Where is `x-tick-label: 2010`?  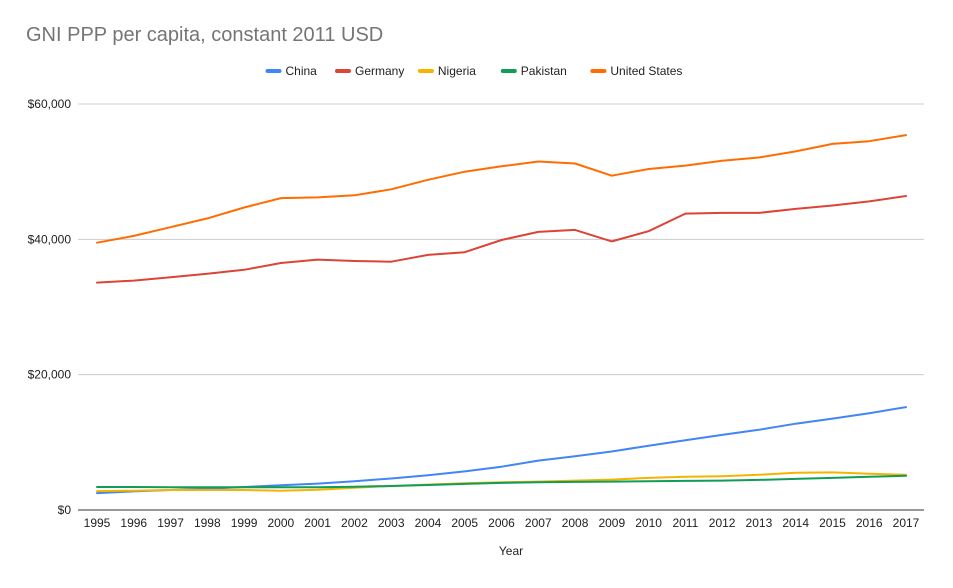 x-tick-label: 2010 is located at coordinates (648, 523).